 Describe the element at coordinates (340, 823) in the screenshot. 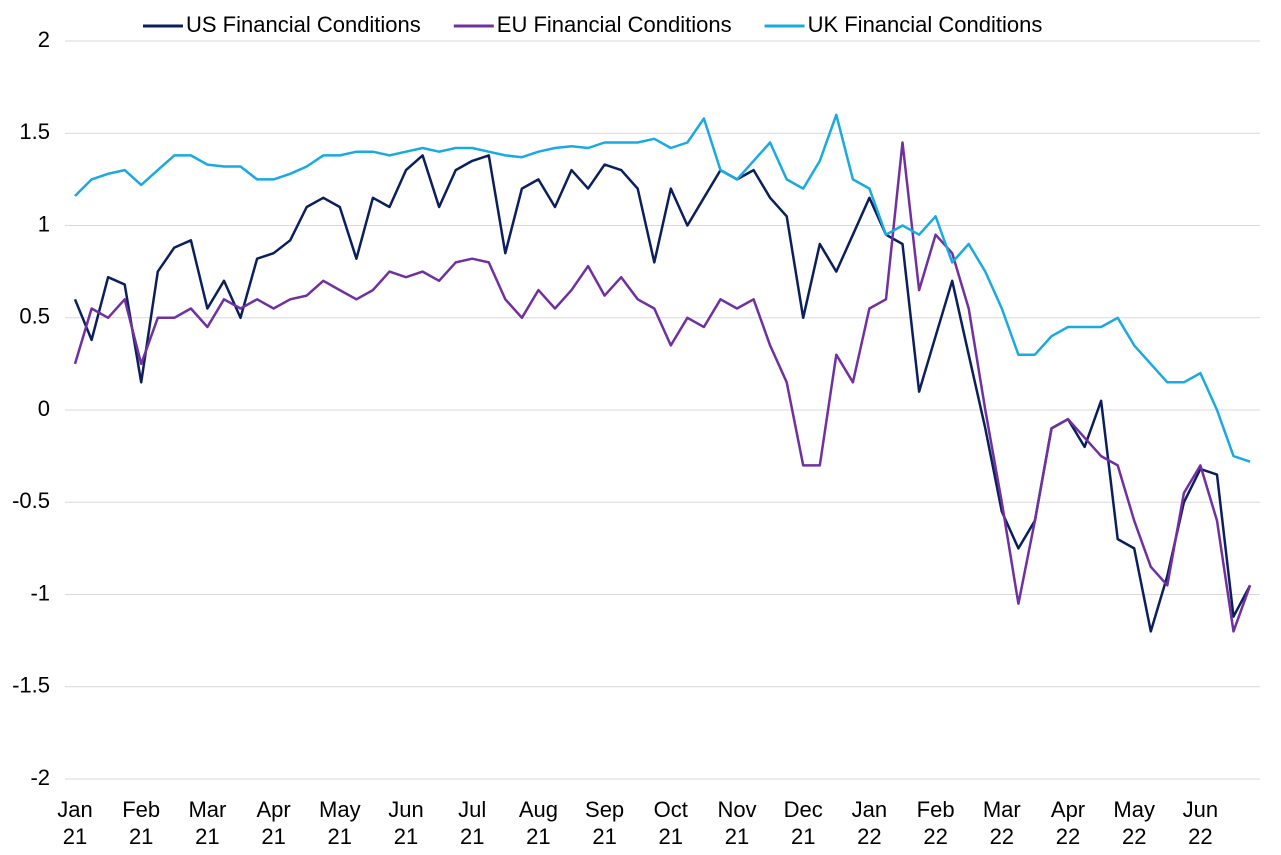

I see `x-tick-label: May 21` at that location.